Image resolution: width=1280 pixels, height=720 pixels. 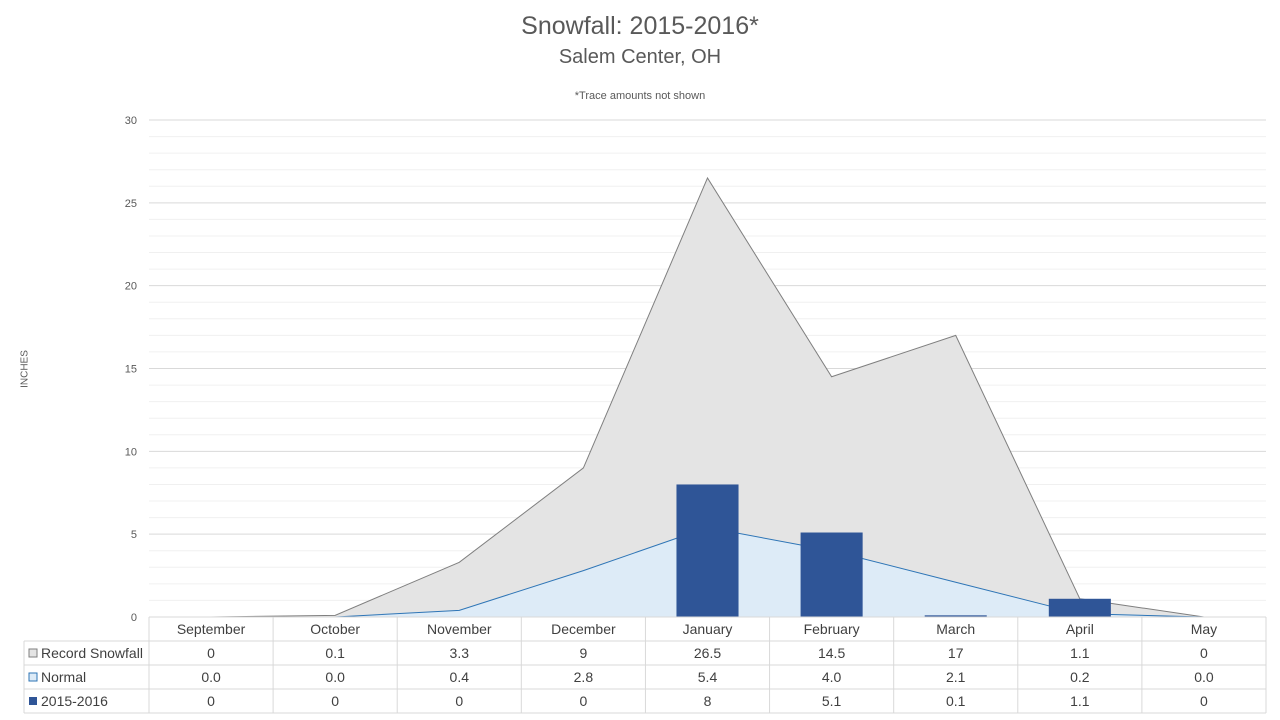 I want to click on bar-march, so click(x=955, y=616).